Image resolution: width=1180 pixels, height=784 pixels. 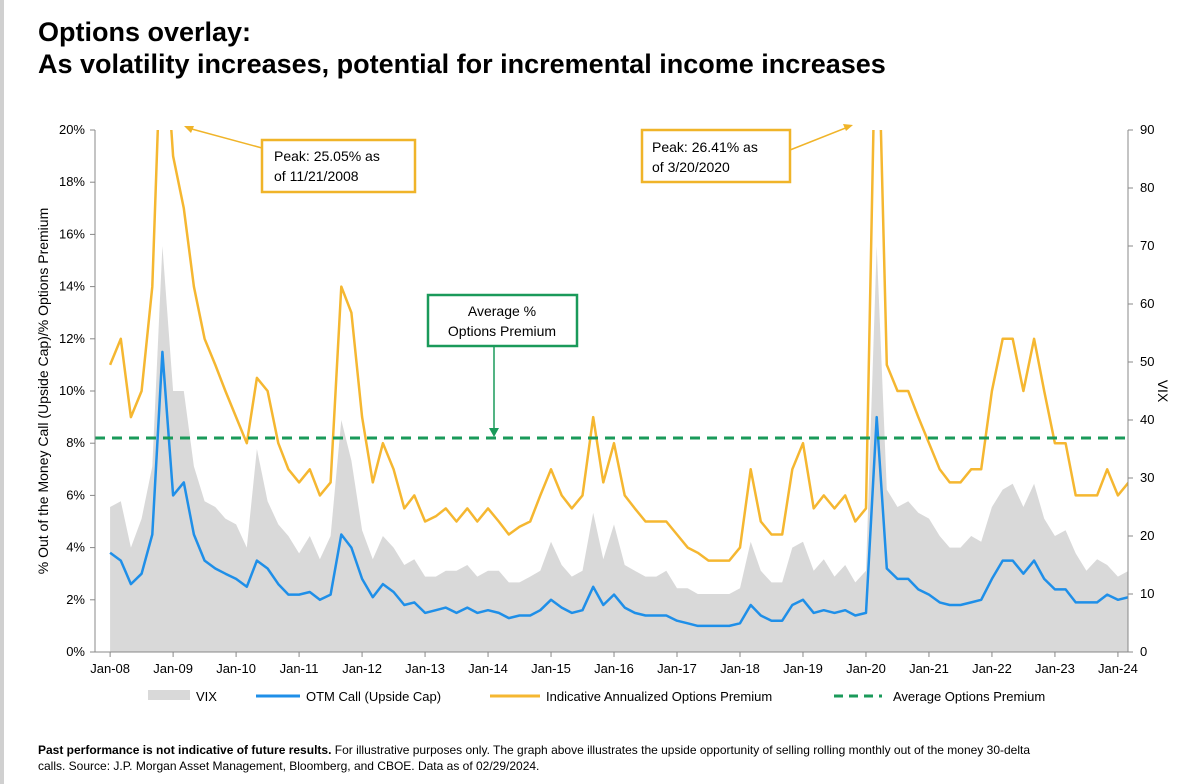 I want to click on x-tick-label: Jan-23, so click(x=1055, y=668).